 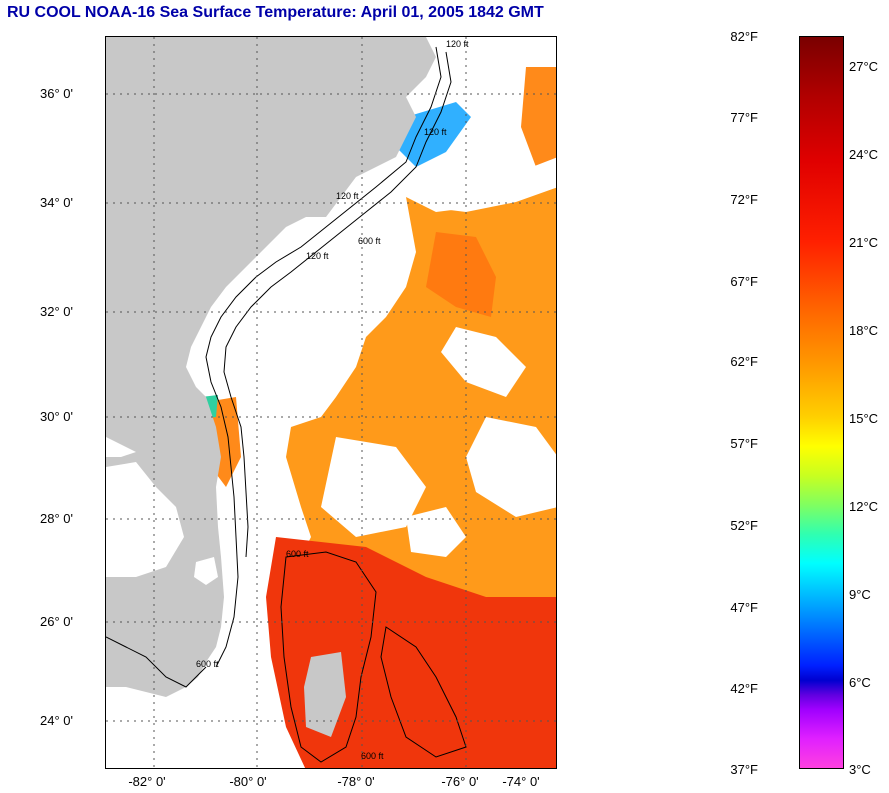 I want to click on colorbar-f-label: 67°F, so click(x=744, y=281).